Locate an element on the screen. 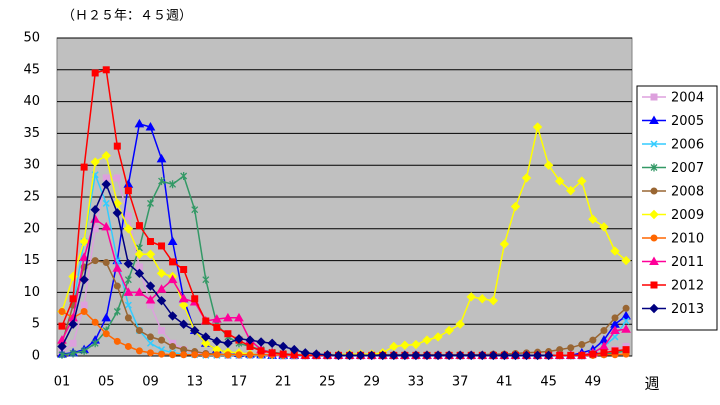 The image size is (720, 405). y-tick-label: 45 is located at coordinates (31, 69).